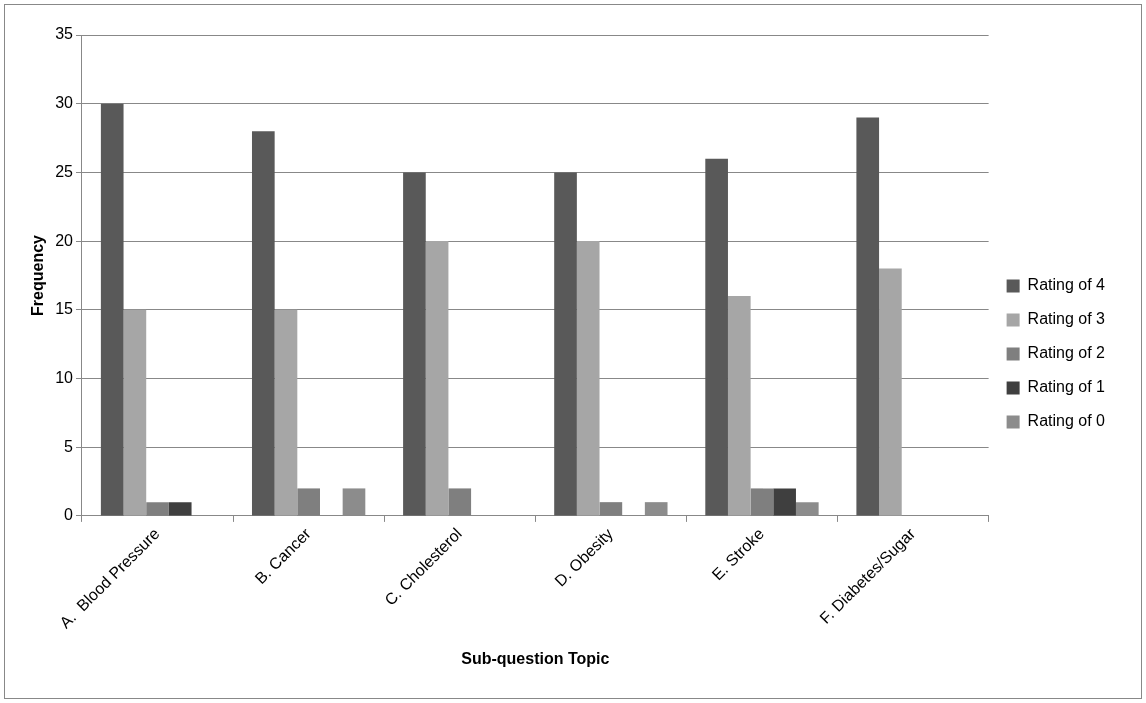 The image size is (1146, 703). I want to click on y-axis-title: Frequency, so click(38, 275).